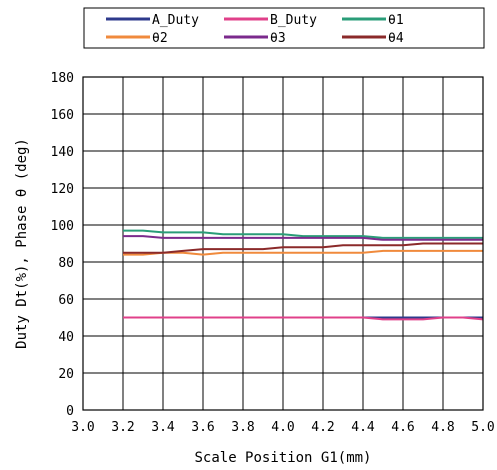 This screenshot has height=470, width=497. What do you see at coordinates (303, 252) in the screenshot?
I see `series-line-2theta2` at bounding box center [303, 252].